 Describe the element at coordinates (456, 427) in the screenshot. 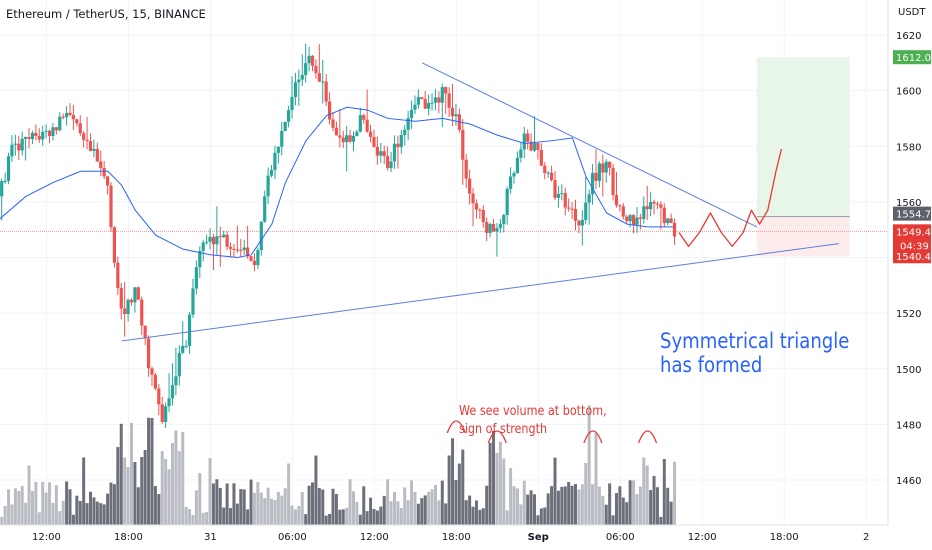

I see `volume-highlight-arc` at that location.